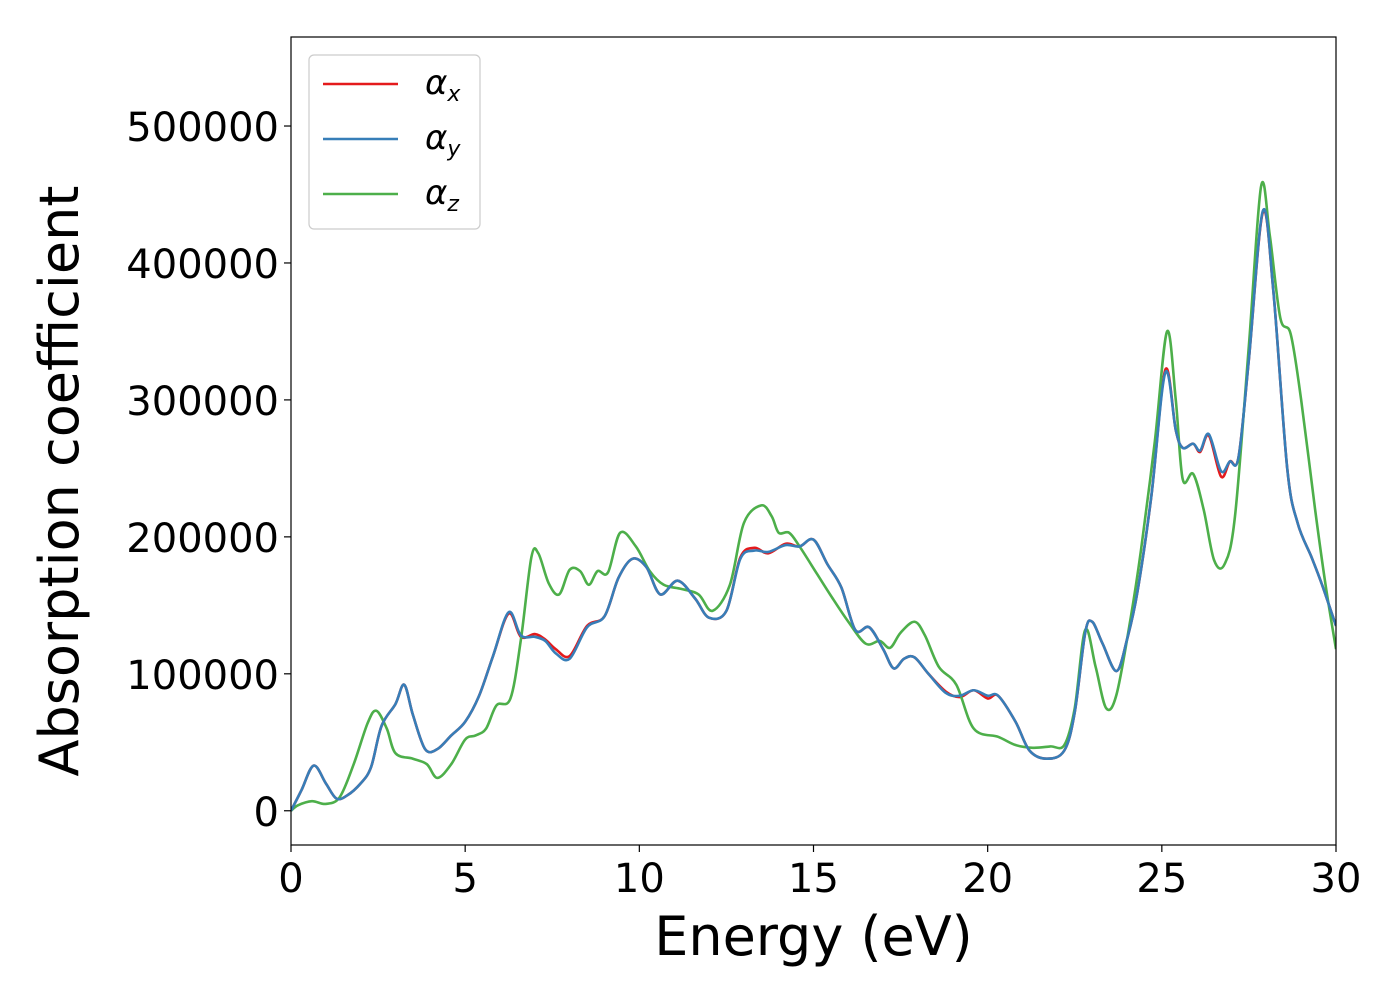  I want to click on x-axis-label: Energy (eV), so click(813, 936).